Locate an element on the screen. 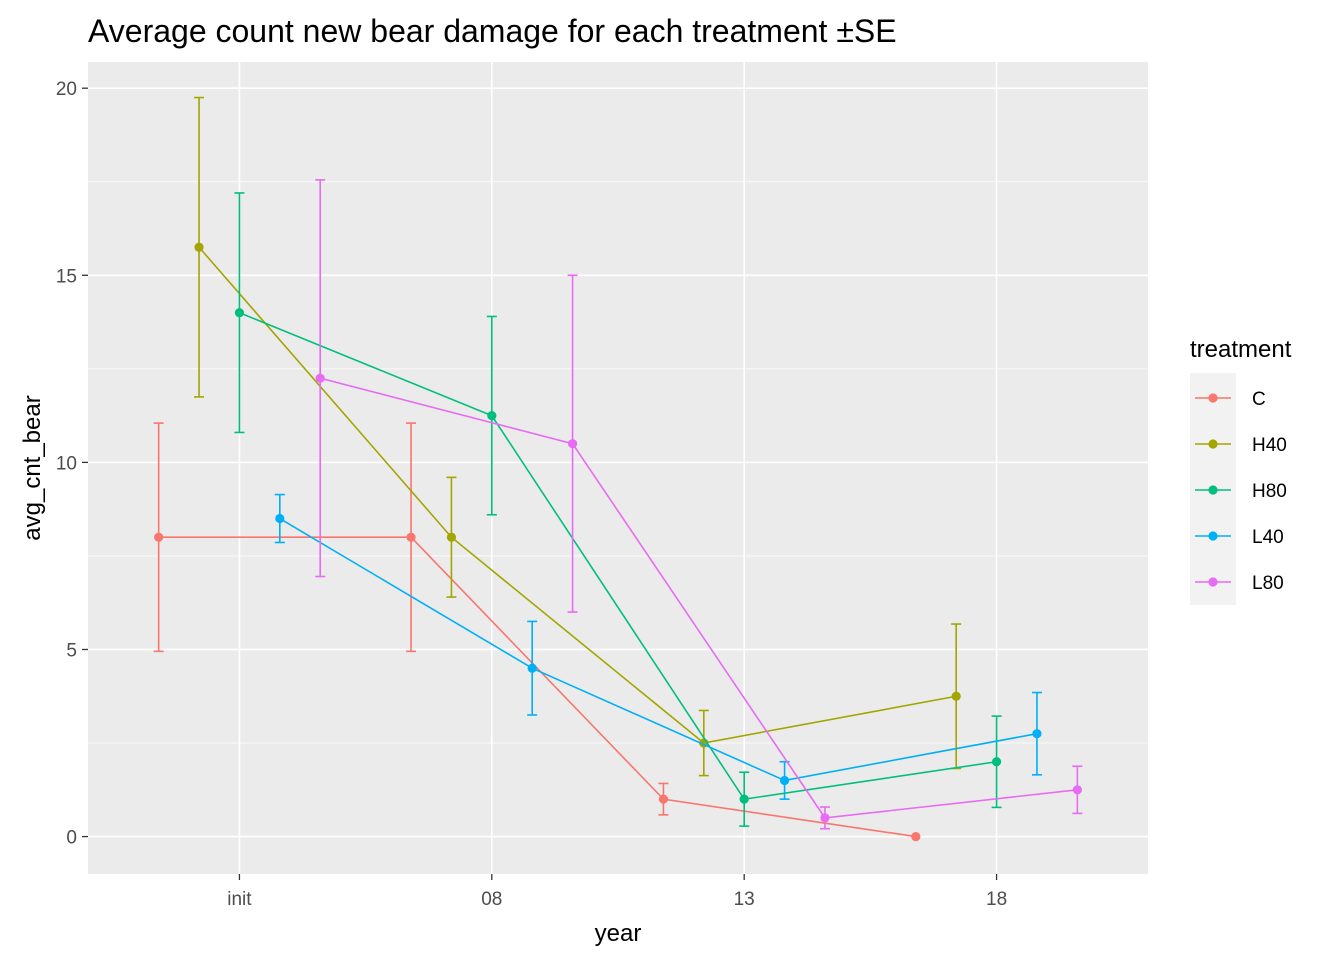 This screenshot has width=1344, height=965. x-tick-label: init is located at coordinates (239, 899).